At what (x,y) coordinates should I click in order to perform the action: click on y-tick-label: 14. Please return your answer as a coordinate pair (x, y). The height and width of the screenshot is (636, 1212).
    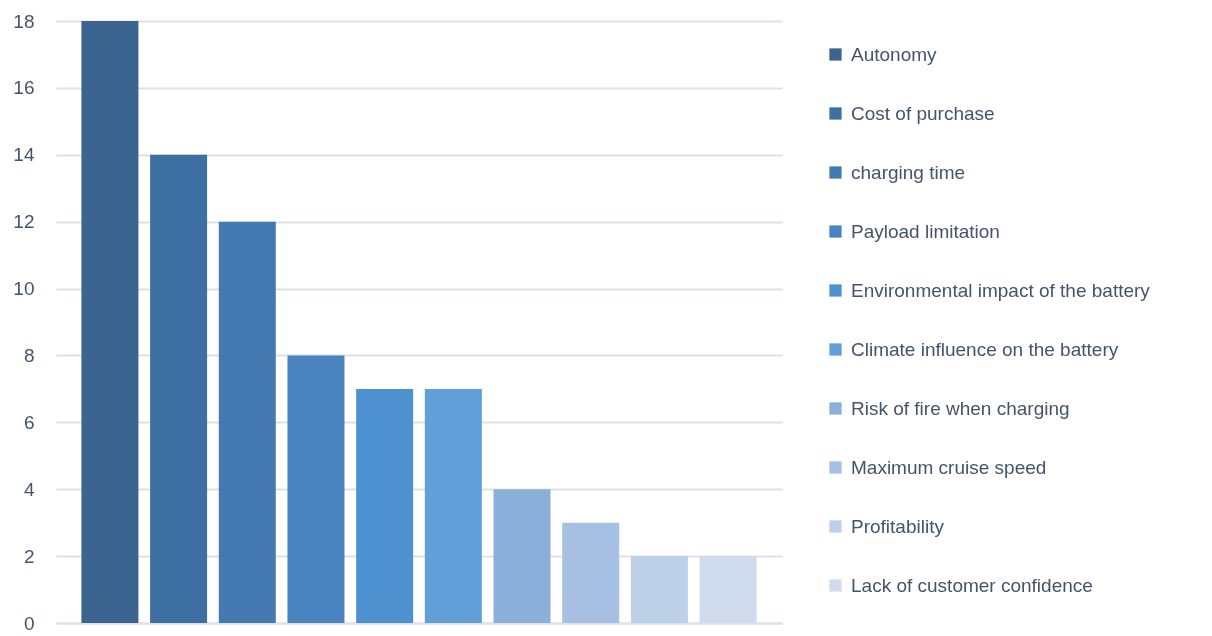
    Looking at the image, I should click on (24, 155).